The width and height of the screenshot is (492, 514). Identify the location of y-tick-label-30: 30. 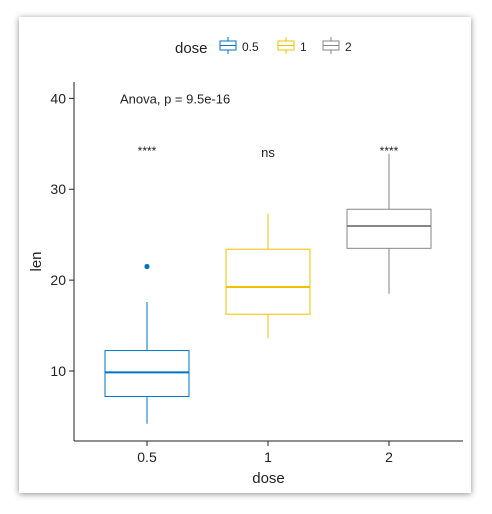
(58, 189).